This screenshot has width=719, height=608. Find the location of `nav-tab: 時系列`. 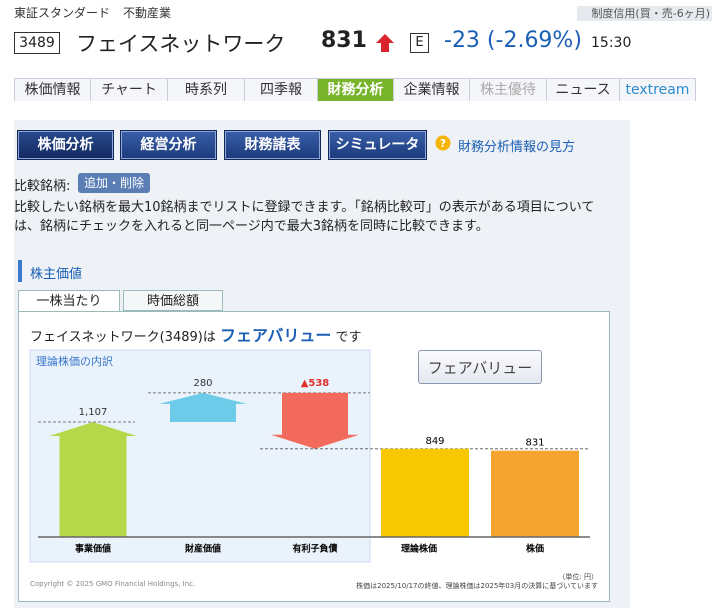

nav-tab: 時系列 is located at coordinates (206, 90).